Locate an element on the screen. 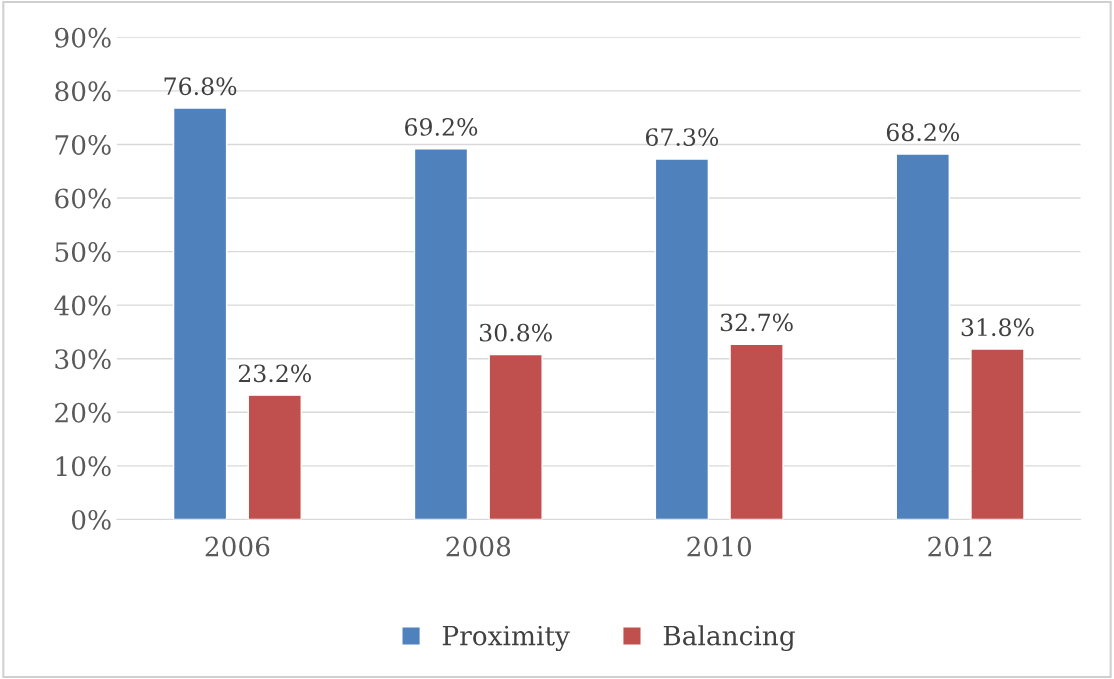 The image size is (1114, 679). data-label: 32.7% is located at coordinates (756, 322).